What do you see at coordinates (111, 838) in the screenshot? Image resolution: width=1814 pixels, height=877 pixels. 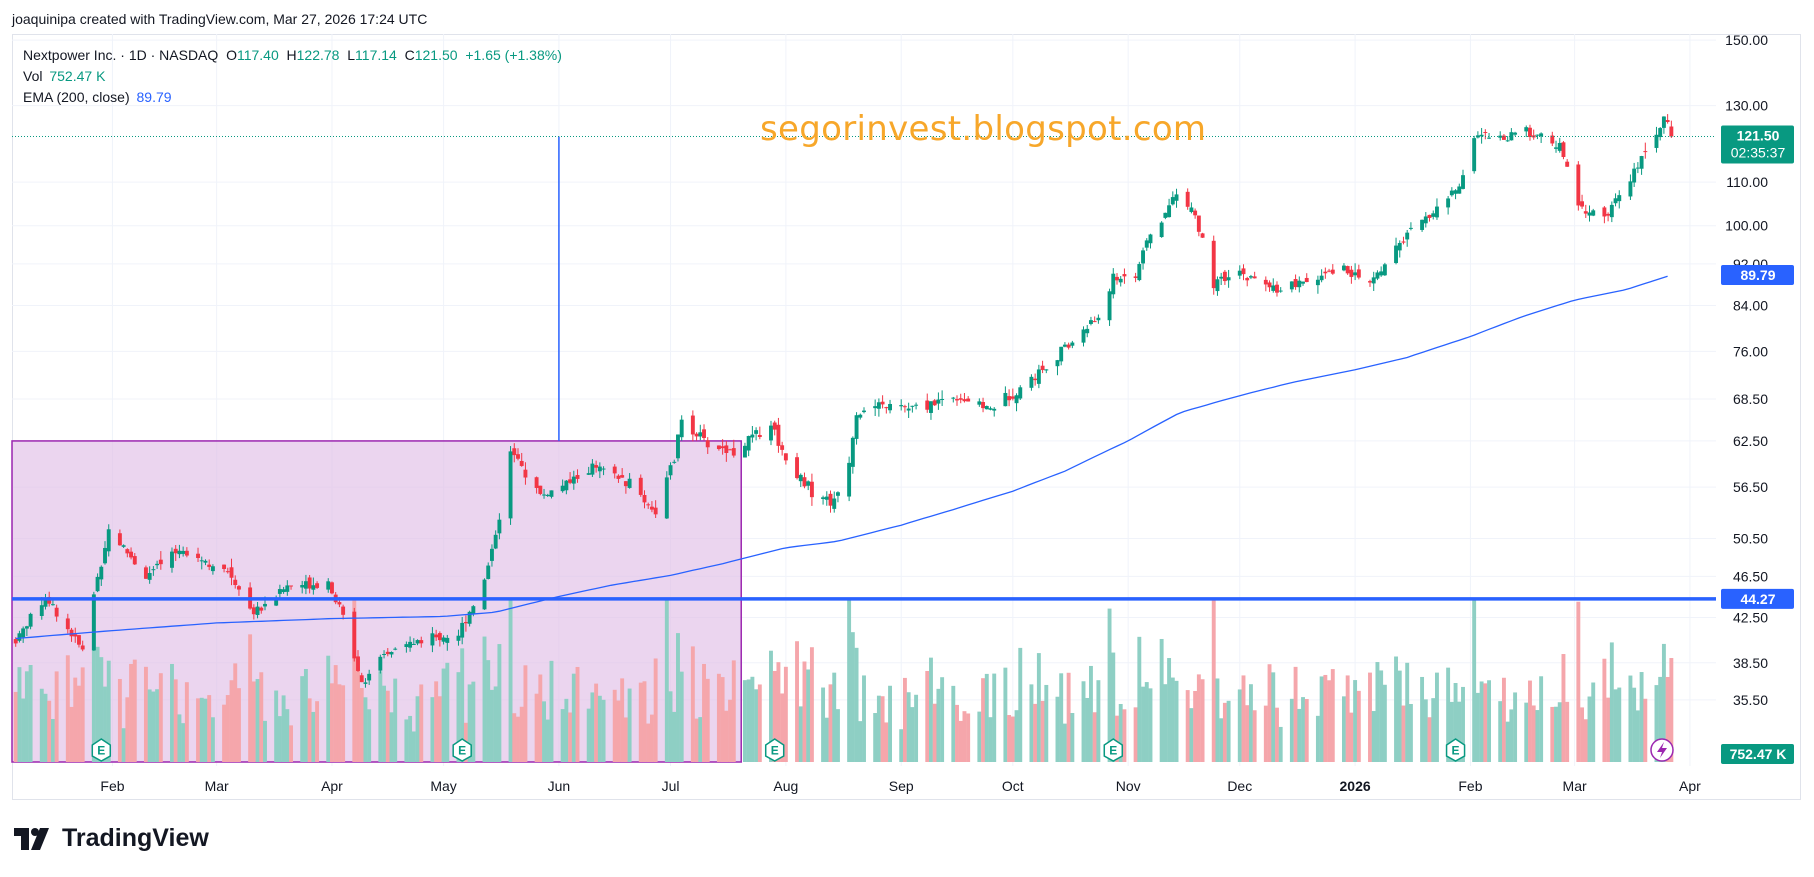 I see `tradingview-logo: TradingView` at bounding box center [111, 838].